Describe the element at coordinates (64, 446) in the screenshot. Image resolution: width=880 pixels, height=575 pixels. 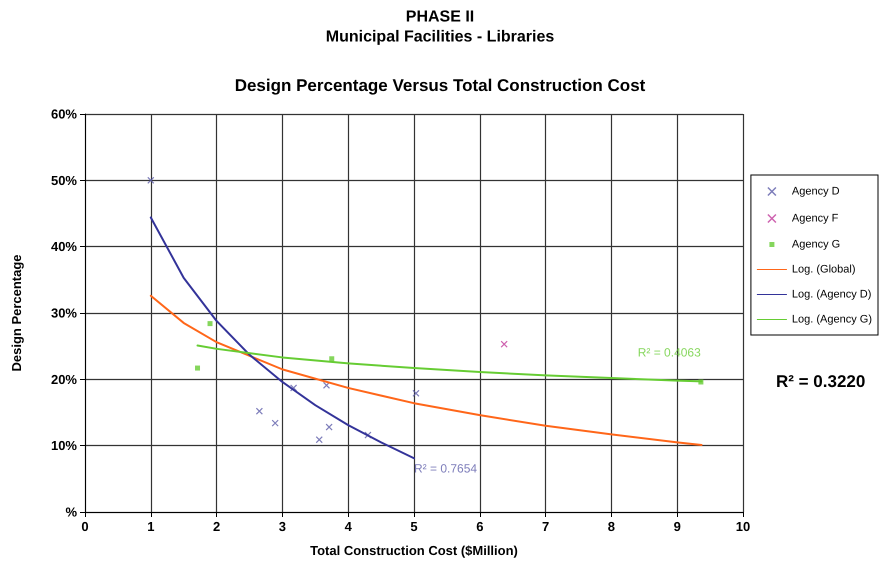
I see `y-tick-label: 10%` at that location.